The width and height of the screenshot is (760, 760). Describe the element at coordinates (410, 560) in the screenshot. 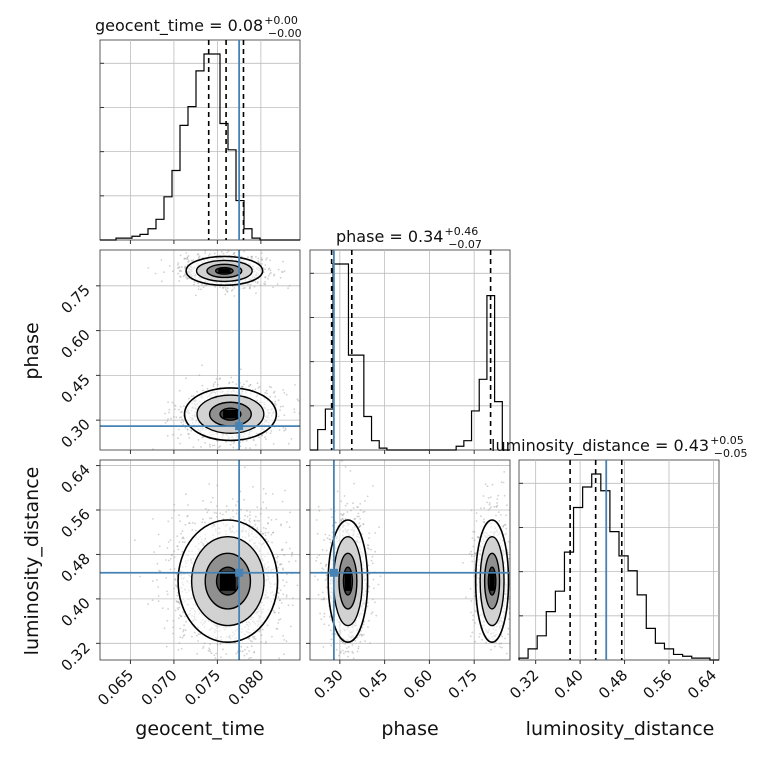

I see `panel-content` at that location.